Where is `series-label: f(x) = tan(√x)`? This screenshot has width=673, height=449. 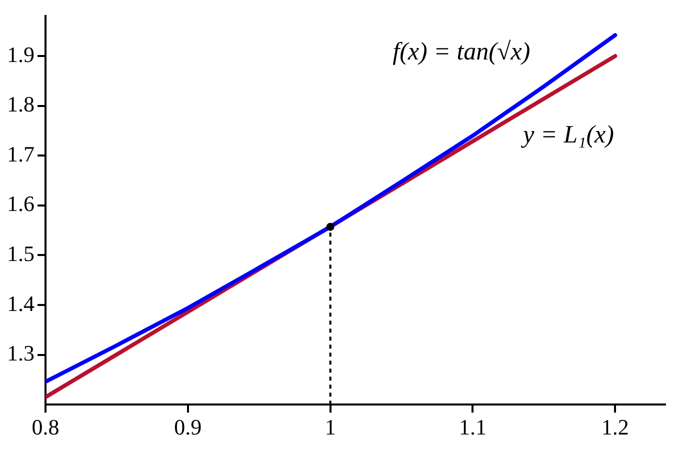 series-label: f(x) = tan(√x) is located at coordinates (461, 52).